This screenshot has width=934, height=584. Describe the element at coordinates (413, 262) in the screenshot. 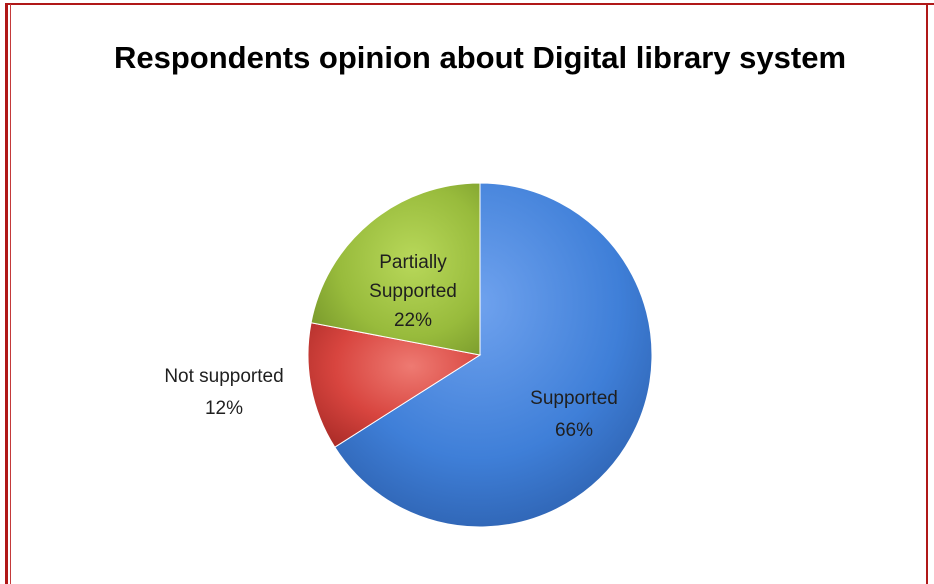

I see `slice-label-partially-name-line1: Partially` at that location.